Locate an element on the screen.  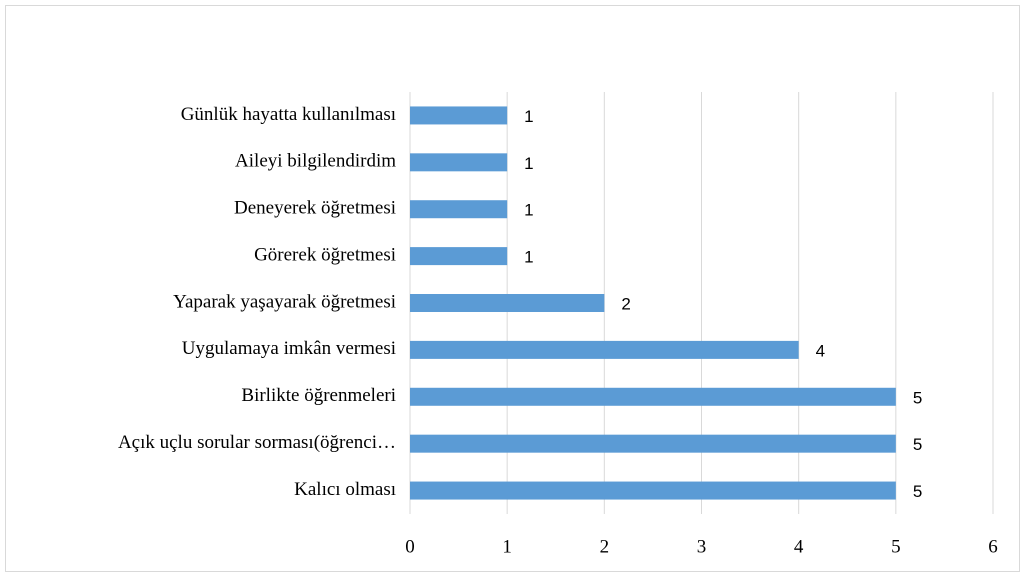
x-tick-label: 6 is located at coordinates (993, 546).